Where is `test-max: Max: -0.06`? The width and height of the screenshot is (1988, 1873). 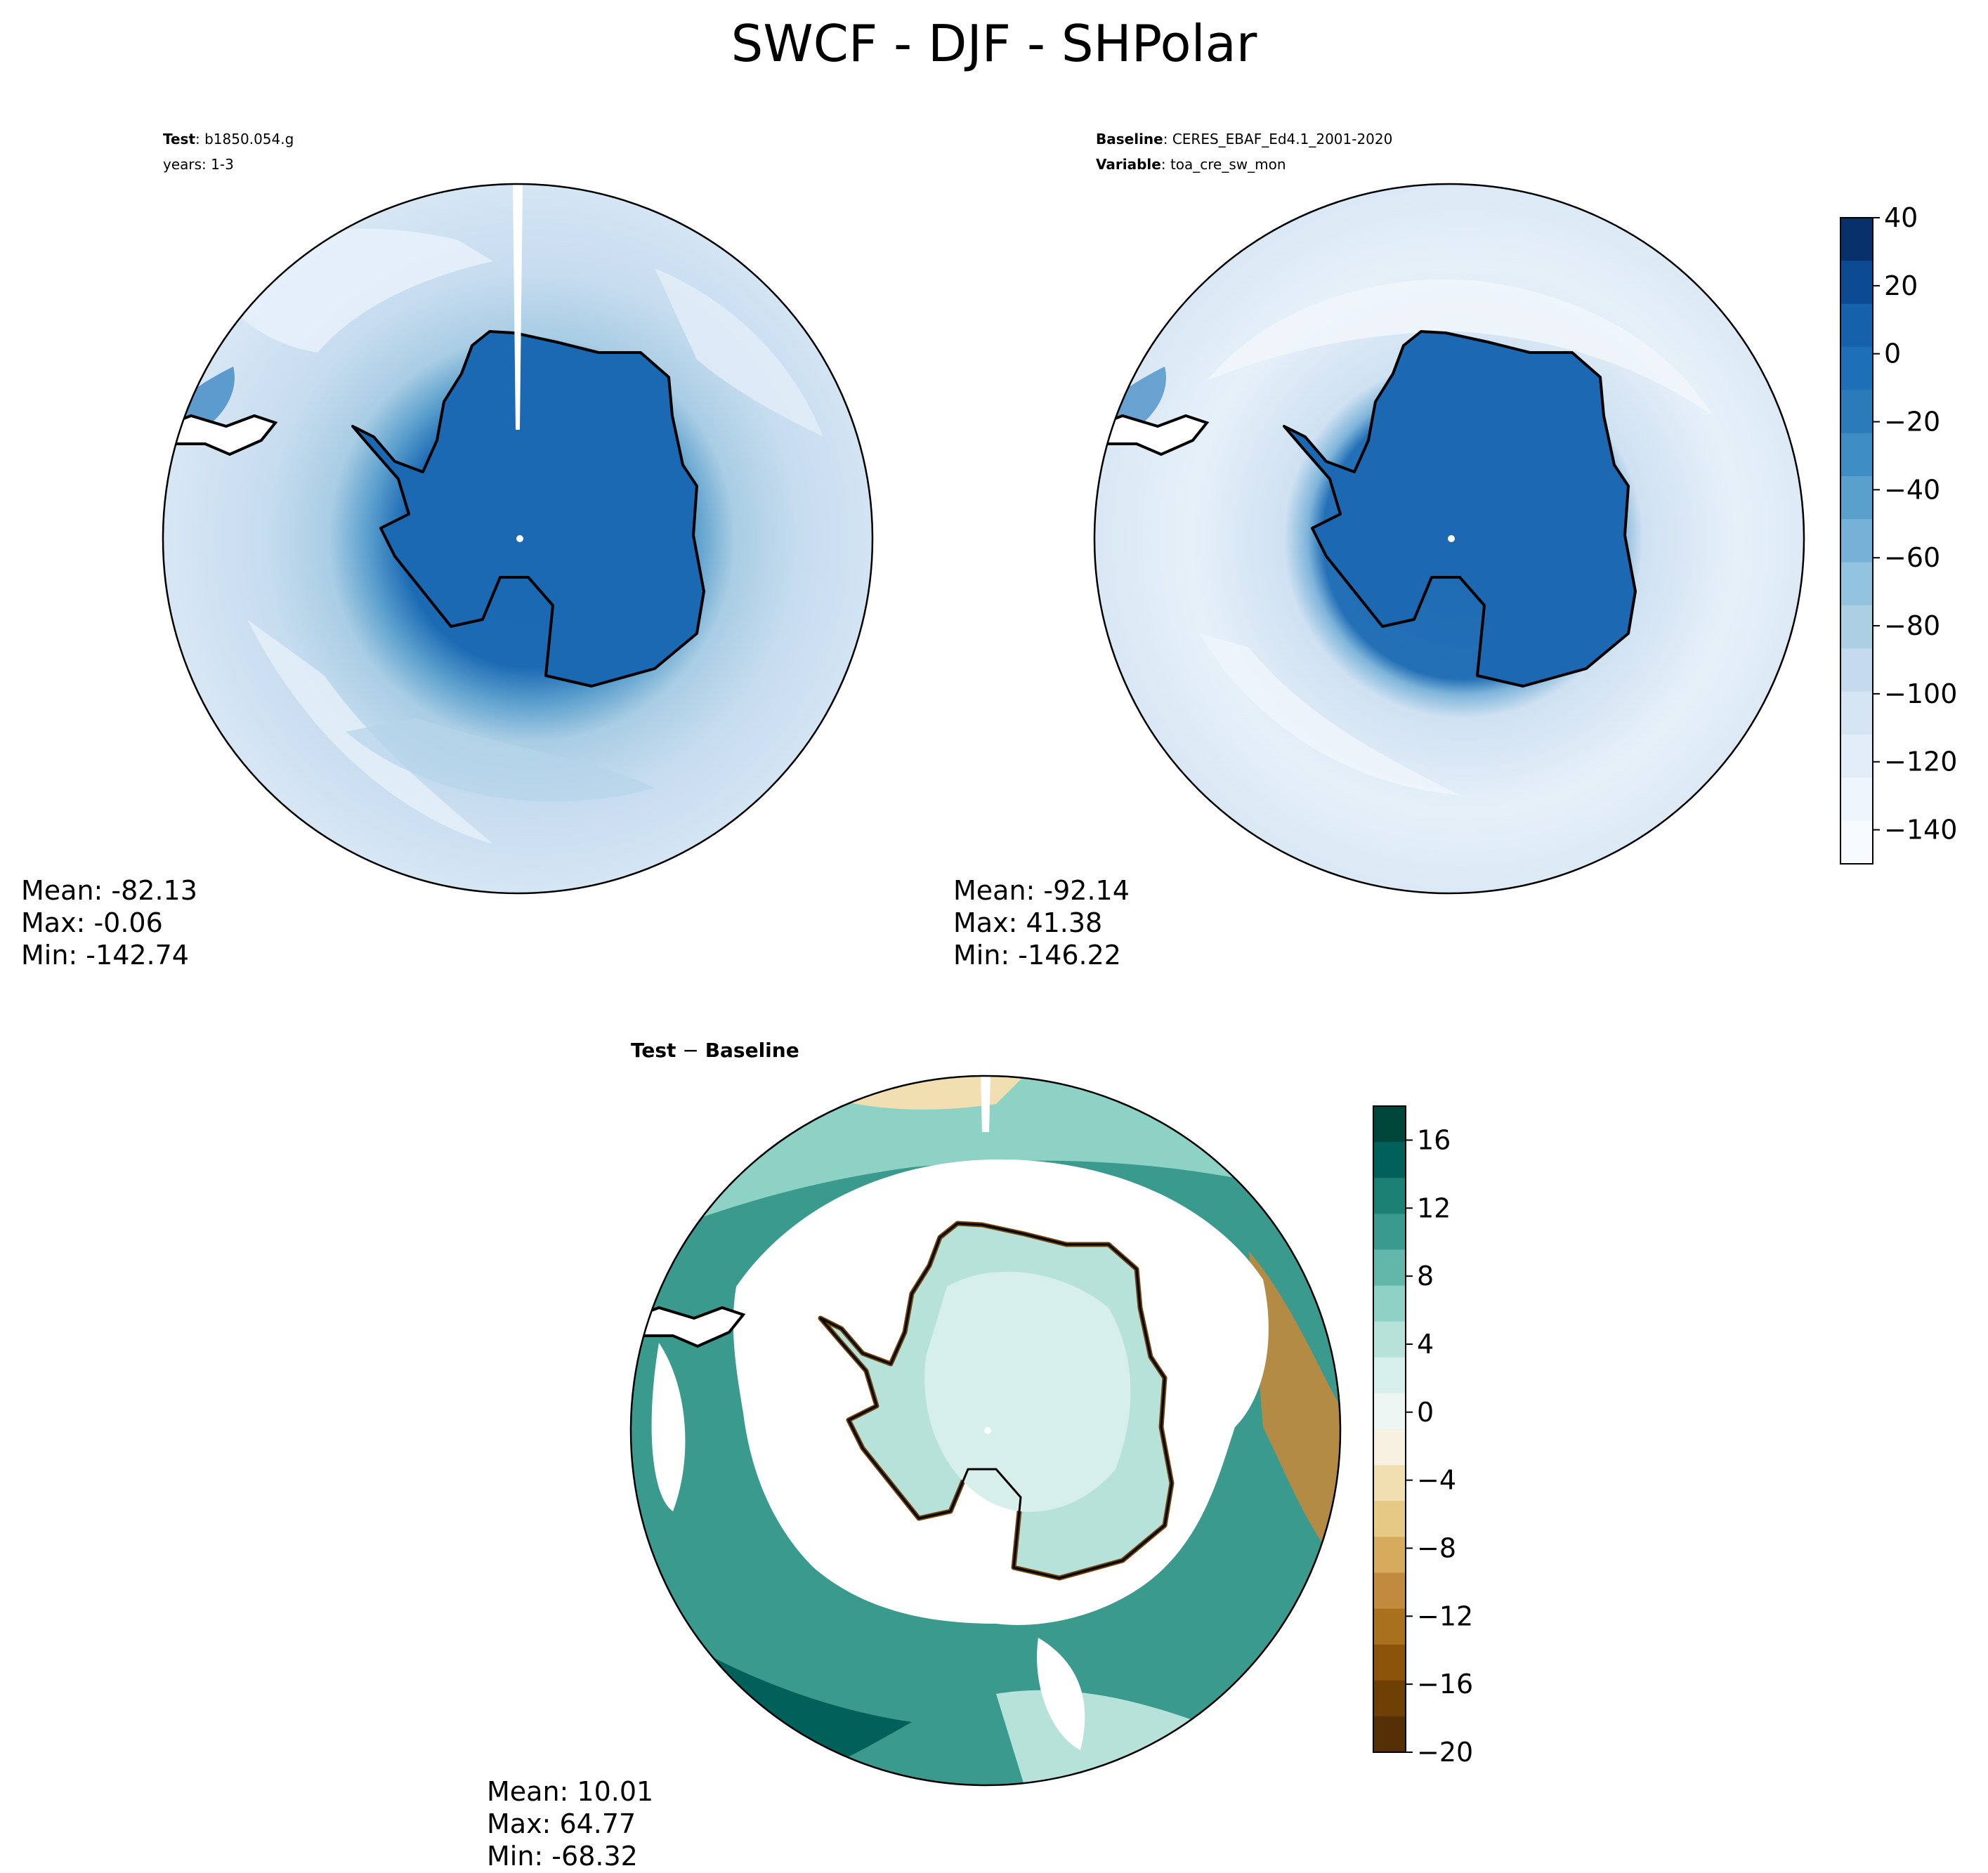
test-max: Max: -0.06 is located at coordinates (92, 922).